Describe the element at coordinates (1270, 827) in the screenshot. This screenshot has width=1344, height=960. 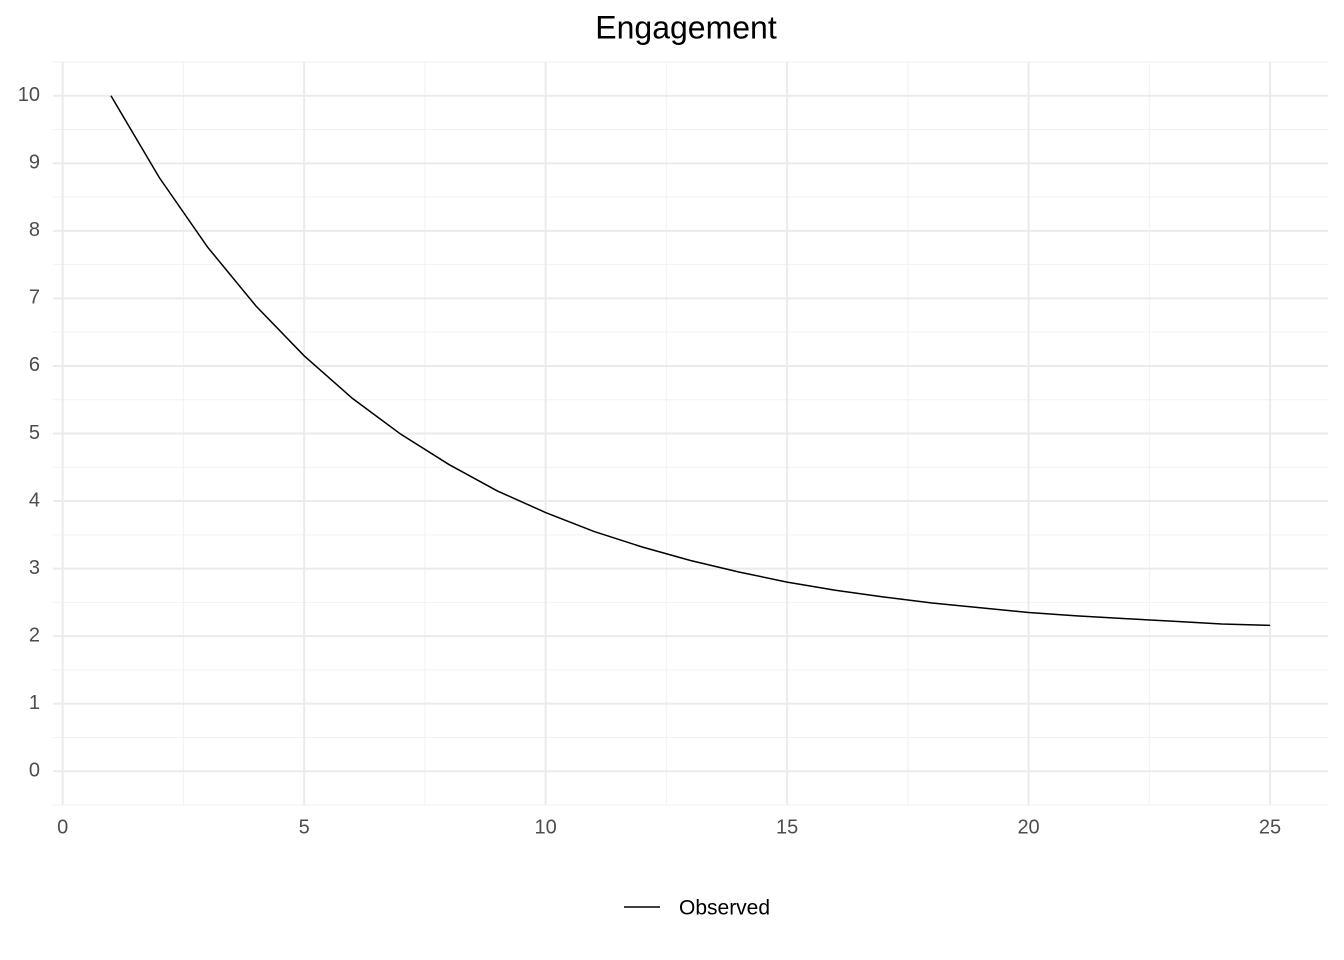
I see `x-tick-label: 25` at that location.